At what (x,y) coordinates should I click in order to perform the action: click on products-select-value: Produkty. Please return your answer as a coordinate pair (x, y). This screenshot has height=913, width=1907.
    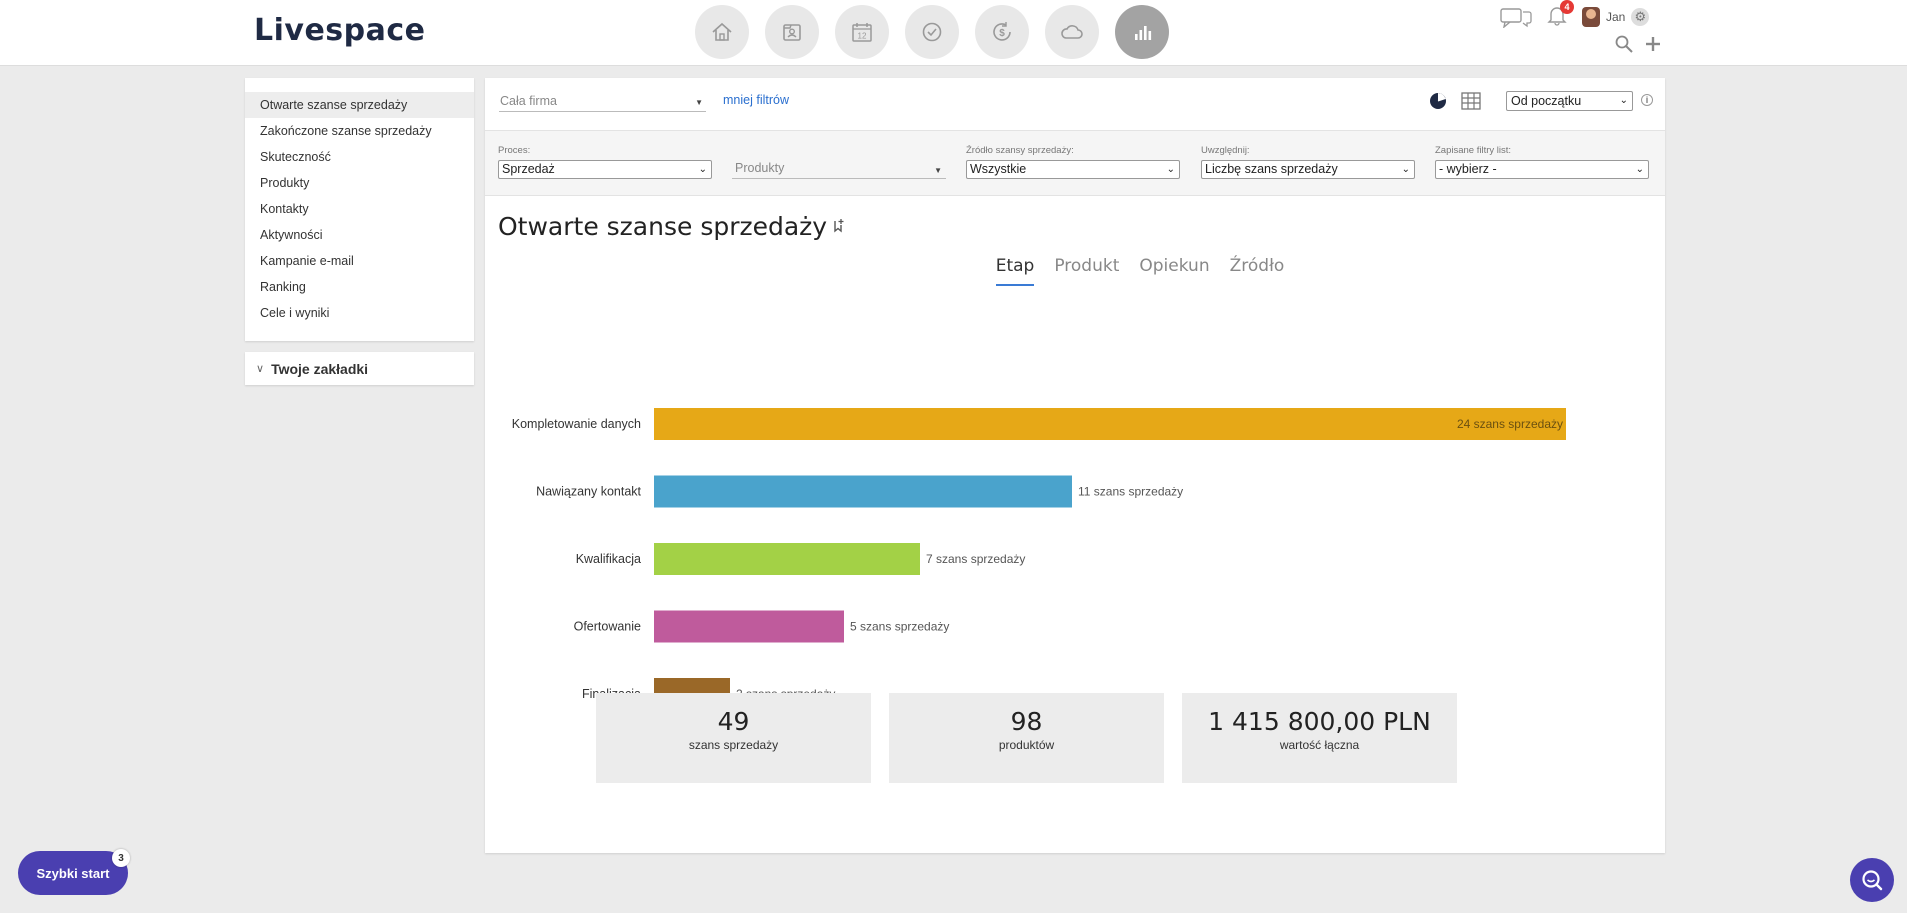
    Looking at the image, I should click on (760, 168).